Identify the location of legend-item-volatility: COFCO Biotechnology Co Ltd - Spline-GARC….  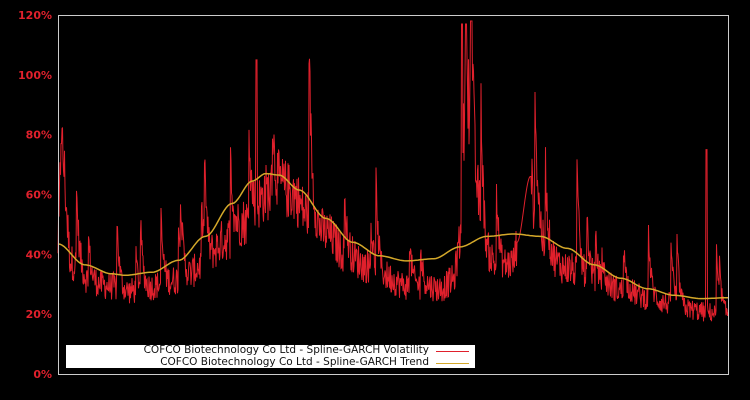
(270, 350).